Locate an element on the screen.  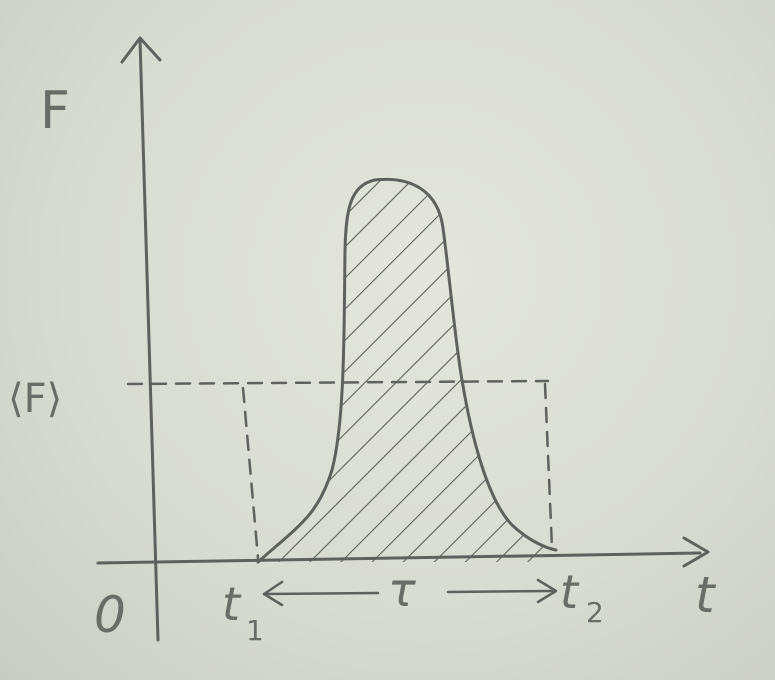
mean-force-line is located at coordinates (338, 382).